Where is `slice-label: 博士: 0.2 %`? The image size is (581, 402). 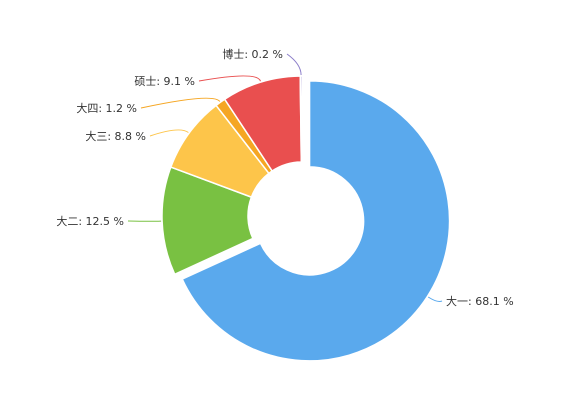
slice-label: 博士: 0.2 % is located at coordinates (252, 54).